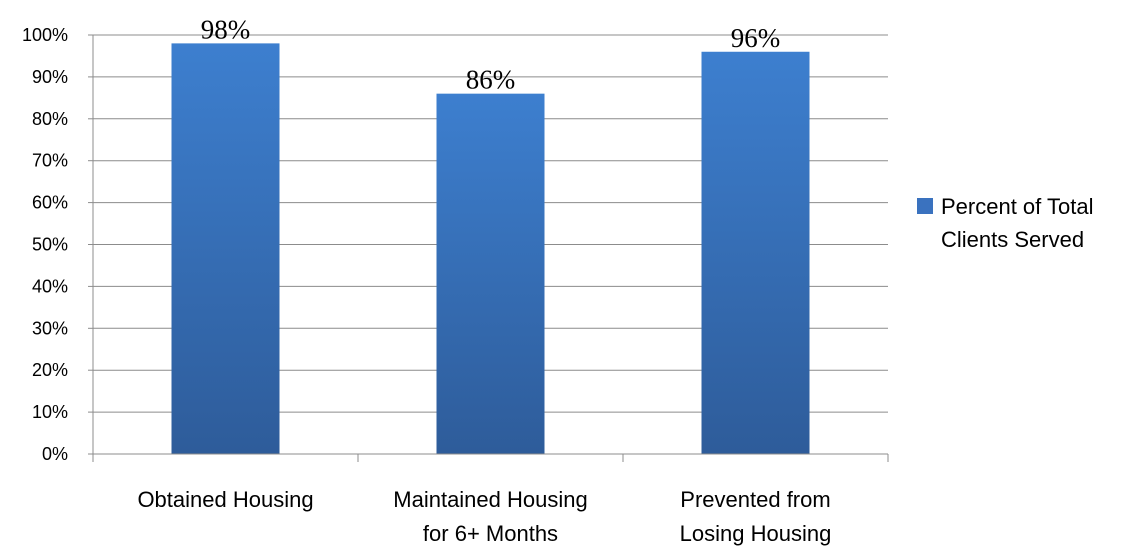  Describe the element at coordinates (50, 328) in the screenshot. I see `y-tick-label: 30%` at that location.